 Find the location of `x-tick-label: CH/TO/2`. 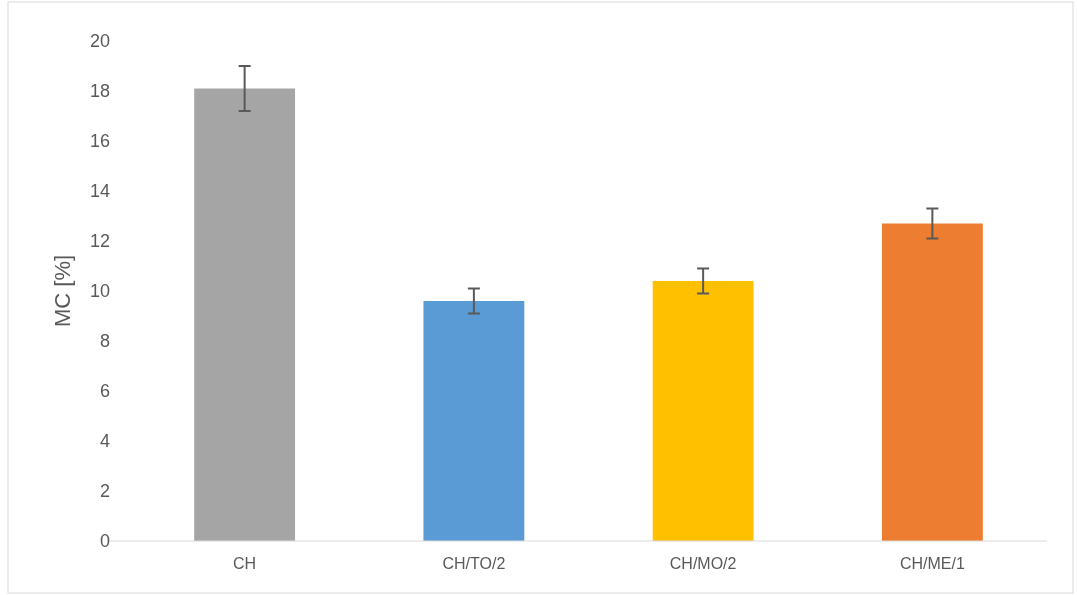

x-tick-label: CH/TO/2 is located at coordinates (474, 563).